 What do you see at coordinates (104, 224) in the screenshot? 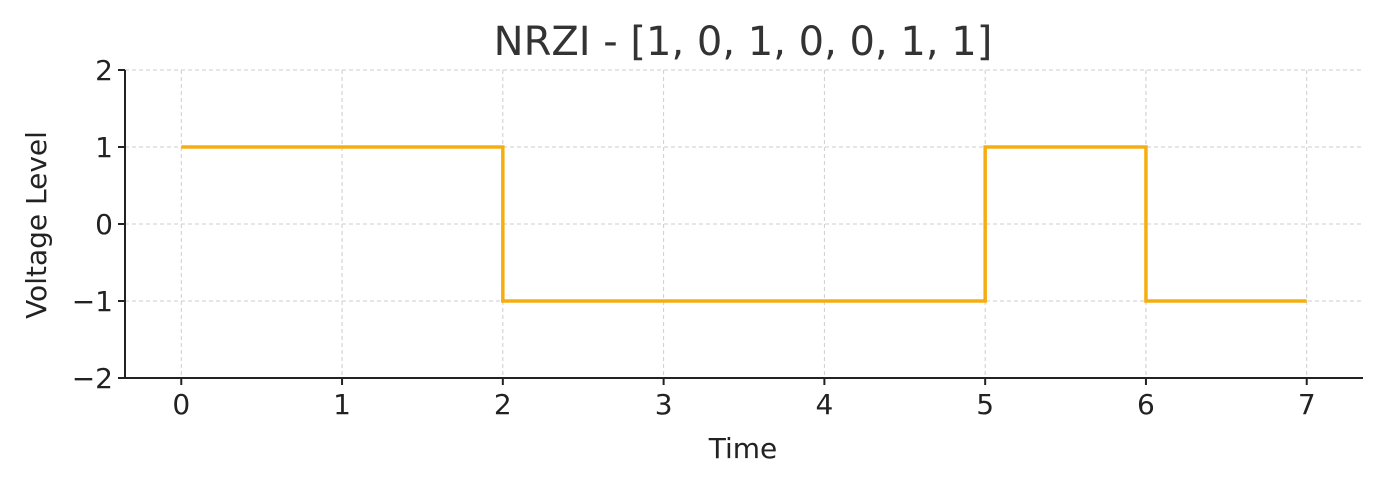
I see `y-tick-label-2: 0` at bounding box center [104, 224].